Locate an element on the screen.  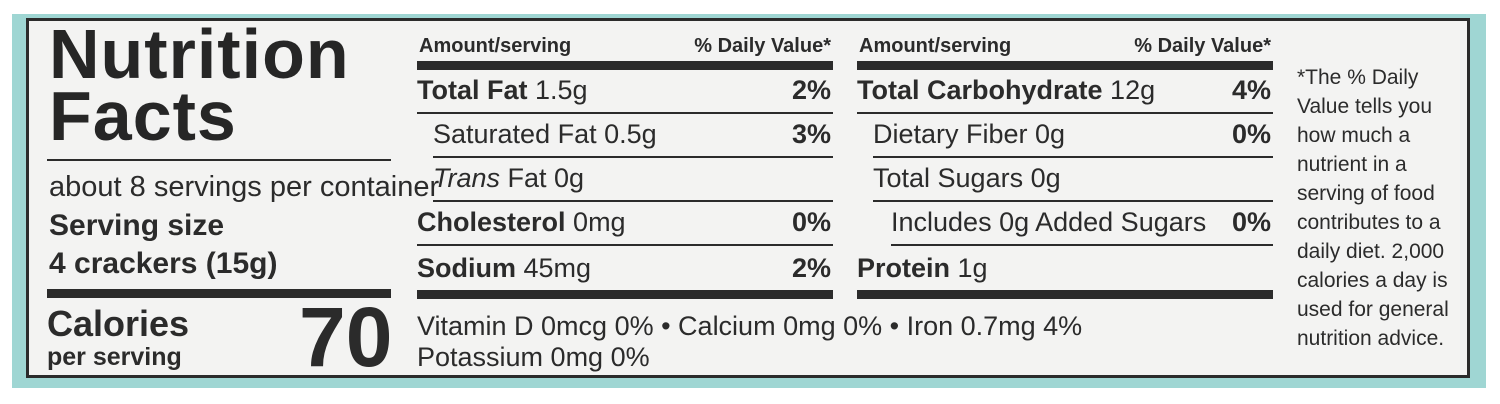
left-bottom-bar is located at coordinates (625, 294).